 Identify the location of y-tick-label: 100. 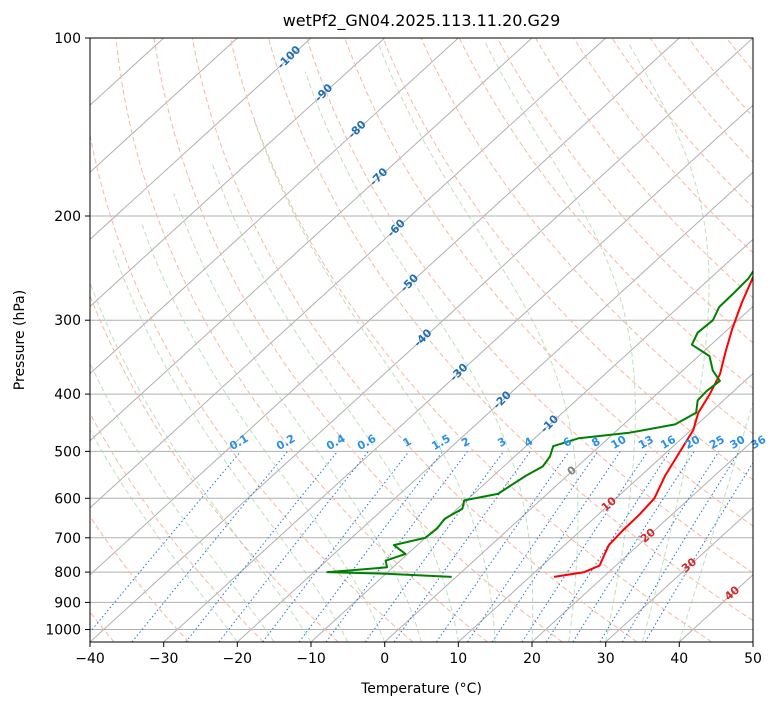
(67, 39).